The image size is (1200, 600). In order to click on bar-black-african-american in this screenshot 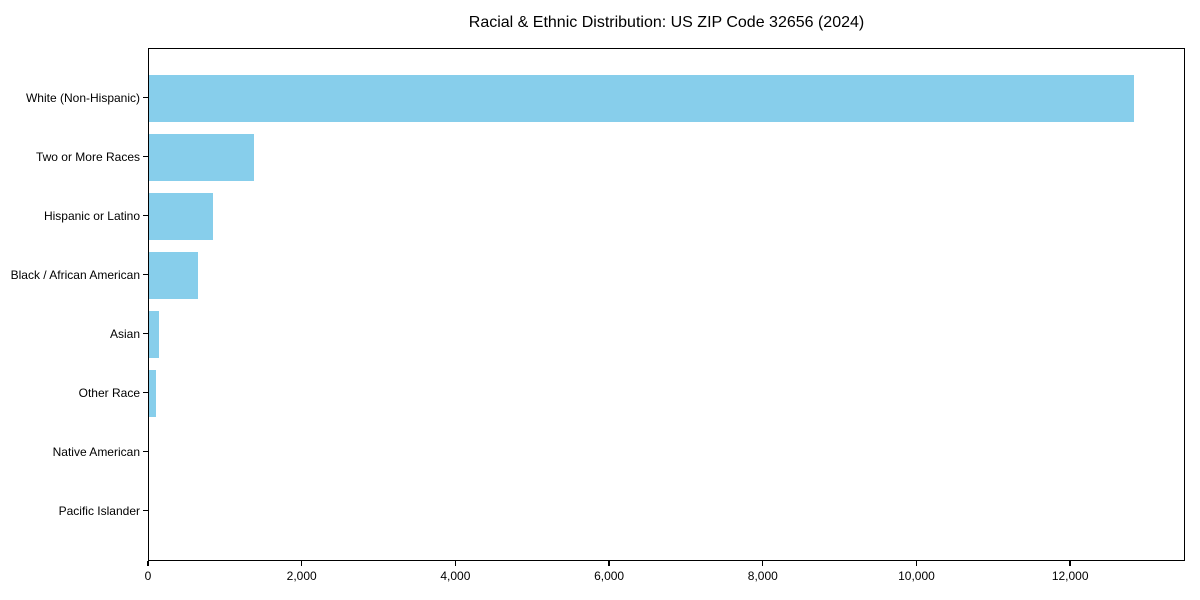, I will do `click(173, 275)`.